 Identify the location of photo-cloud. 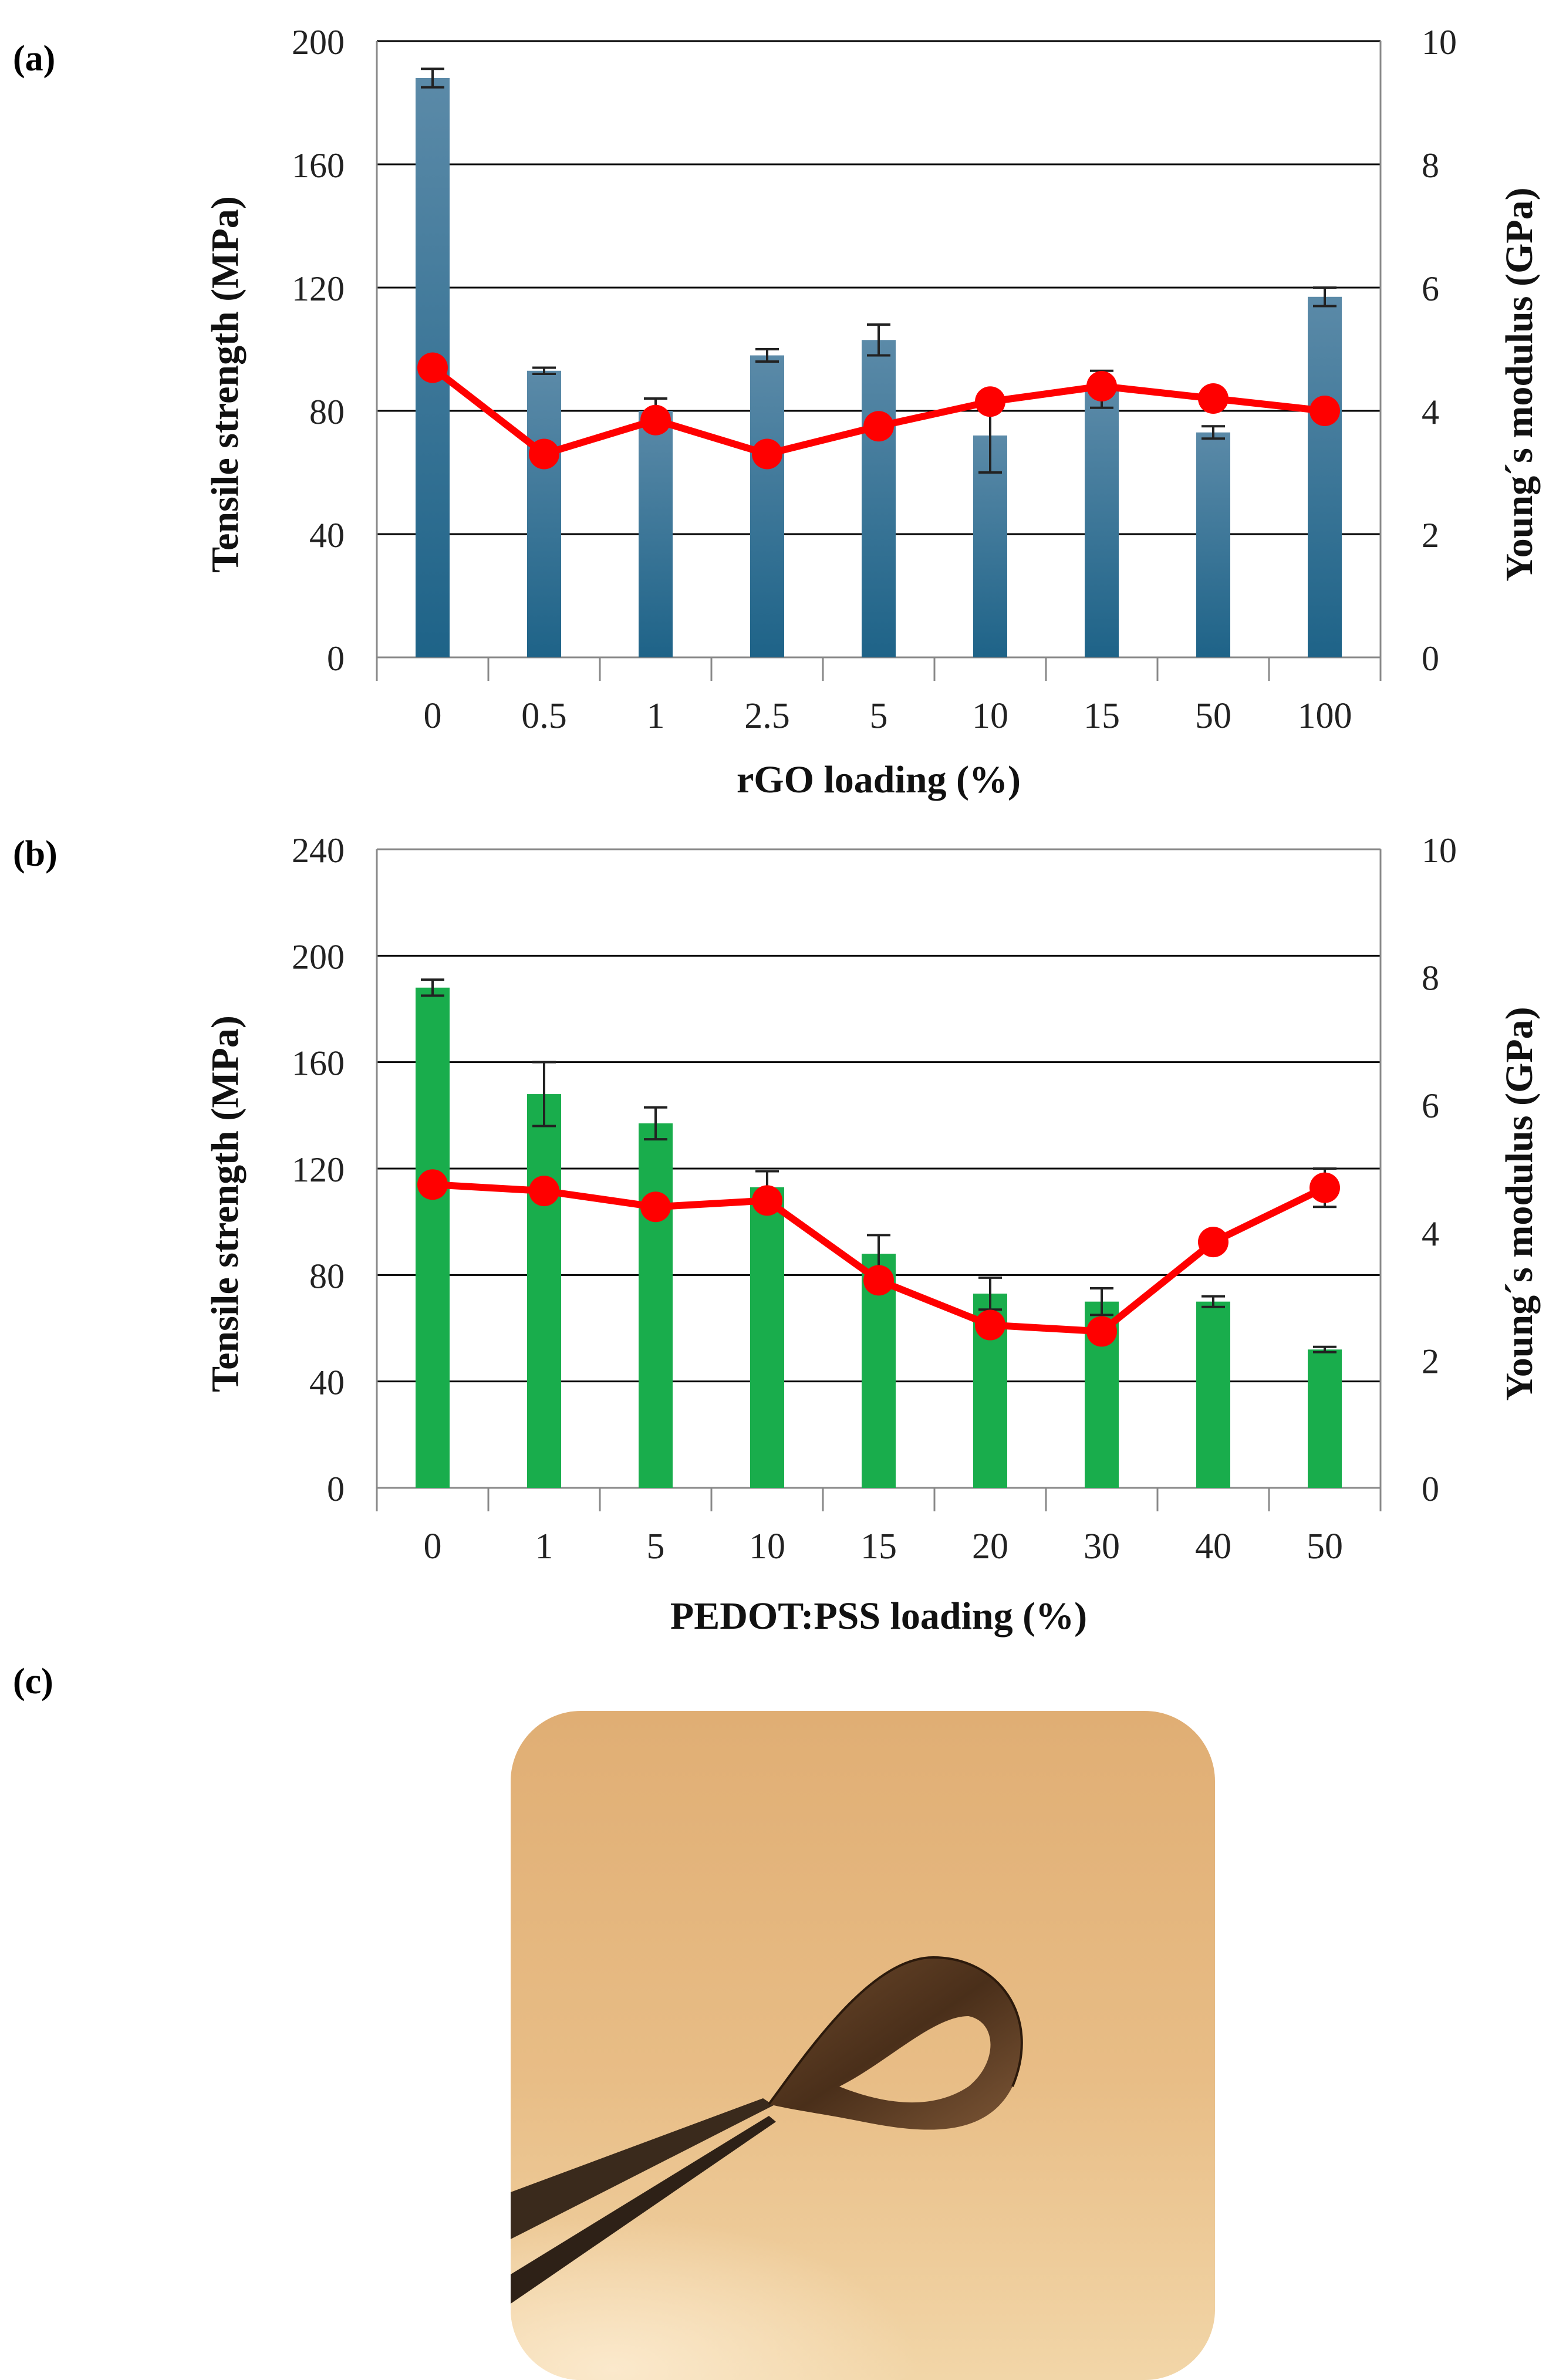
(761, 2245).